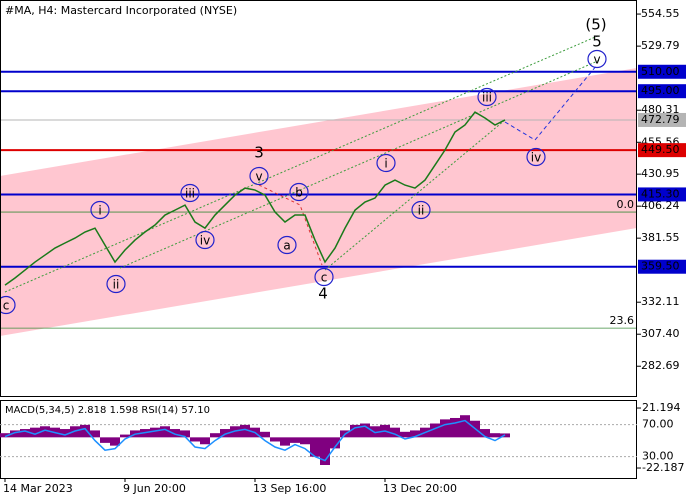  What do you see at coordinates (107, 410) in the screenshot?
I see `indicator-title: MACD(5,34,5) 2.818 1.598 RSI(14) 57.10` at bounding box center [107, 410].